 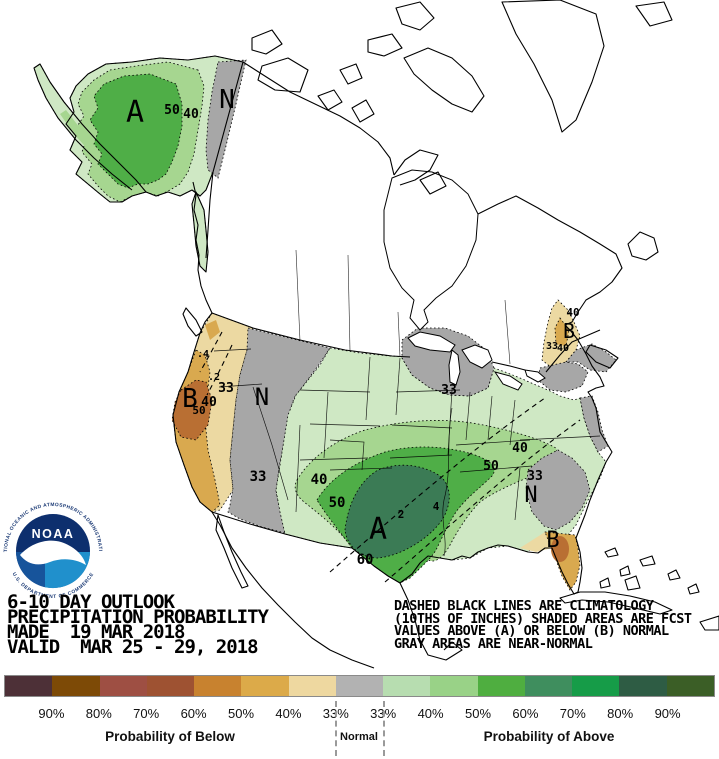 What do you see at coordinates (91, 602) in the screenshot?
I see `title-line-1: 6-10 DAY OUTLOOK` at bounding box center [91, 602].